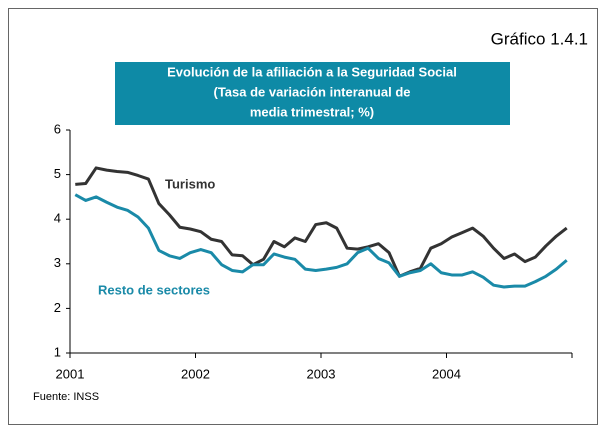  What do you see at coordinates (195, 373) in the screenshot?
I see `x-tick-label: 2002` at bounding box center [195, 373].